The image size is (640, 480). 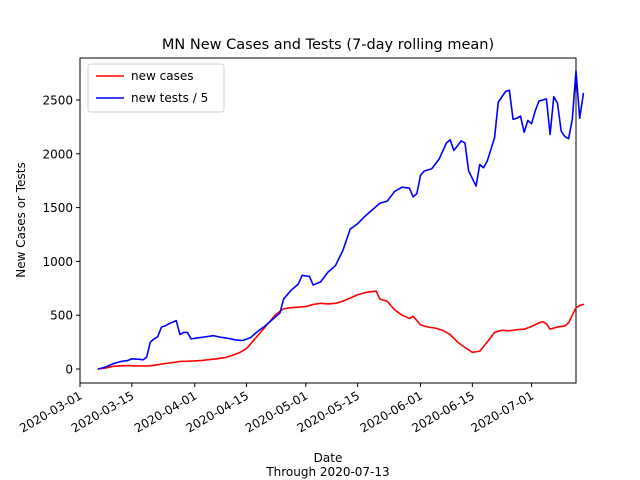 What do you see at coordinates (162, 76) in the screenshot?
I see `legend-label-new-cases: new cases` at bounding box center [162, 76].